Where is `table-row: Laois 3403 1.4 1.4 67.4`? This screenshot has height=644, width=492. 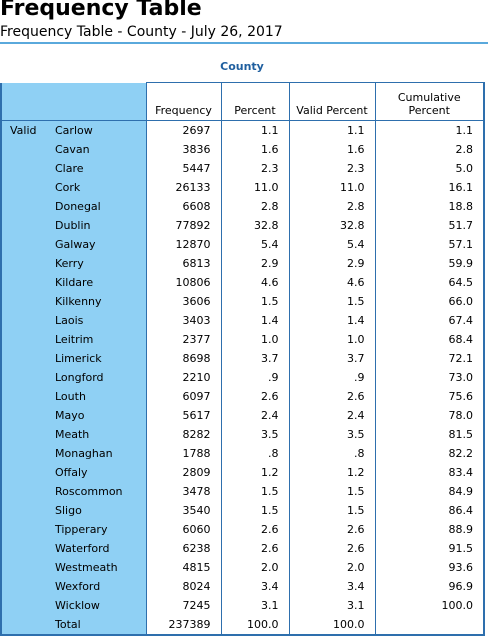
table-row: Laois 3403 1.4 1.4 67.4 is located at coordinates (242, 320).